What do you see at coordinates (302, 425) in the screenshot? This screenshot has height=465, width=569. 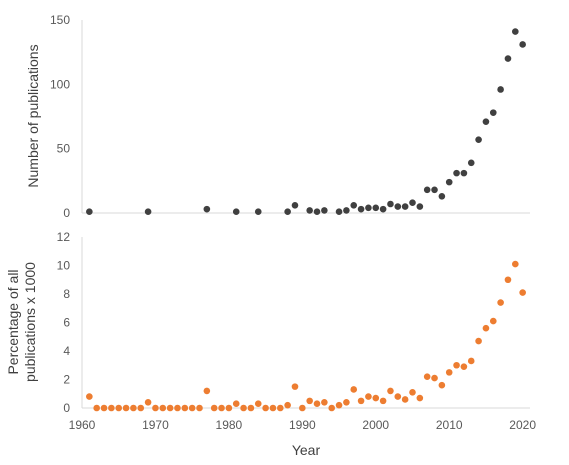 I see `x-tick-label: 1990` at bounding box center [302, 425].